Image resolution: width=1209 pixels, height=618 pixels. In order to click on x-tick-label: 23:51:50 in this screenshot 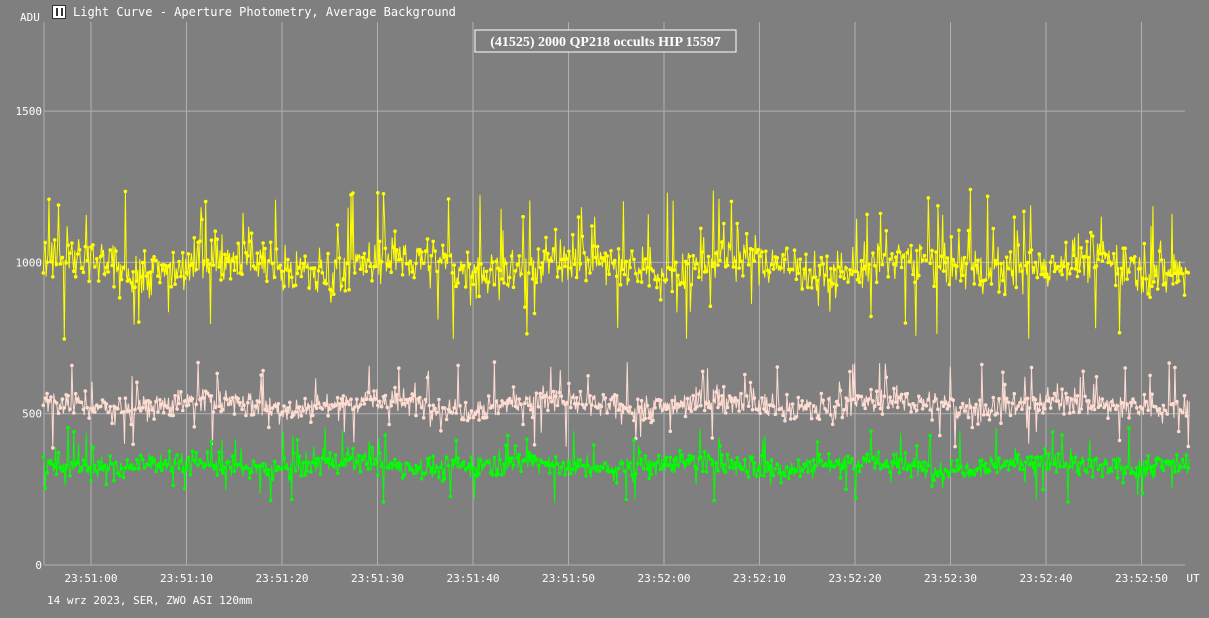, I will do `click(568, 578)`.